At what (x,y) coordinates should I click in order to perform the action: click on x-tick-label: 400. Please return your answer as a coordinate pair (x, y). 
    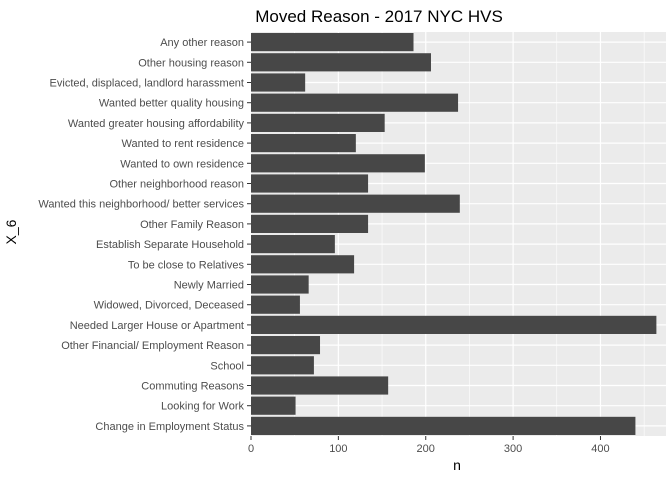
    Looking at the image, I should click on (600, 449).